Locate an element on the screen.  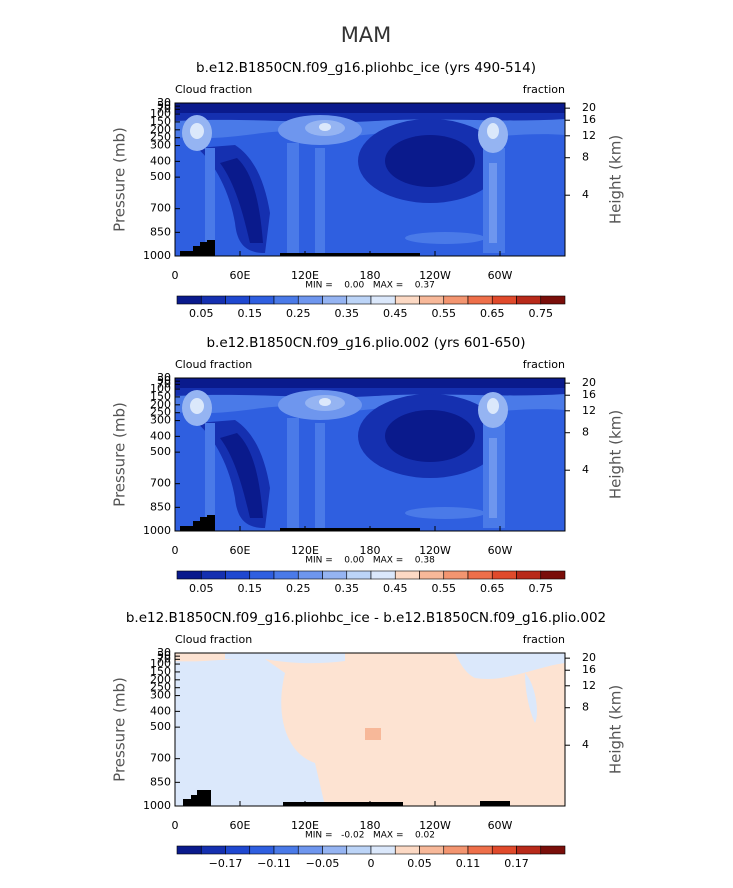
y-tick-label: 100 is located at coordinates (160, 388).